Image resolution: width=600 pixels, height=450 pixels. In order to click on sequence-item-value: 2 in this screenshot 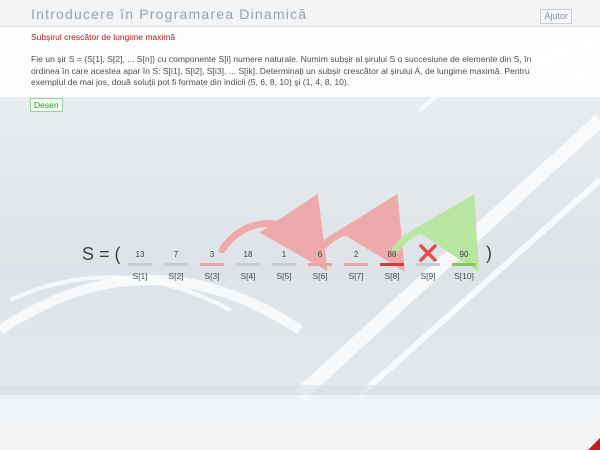, I will do `click(356, 254)`.